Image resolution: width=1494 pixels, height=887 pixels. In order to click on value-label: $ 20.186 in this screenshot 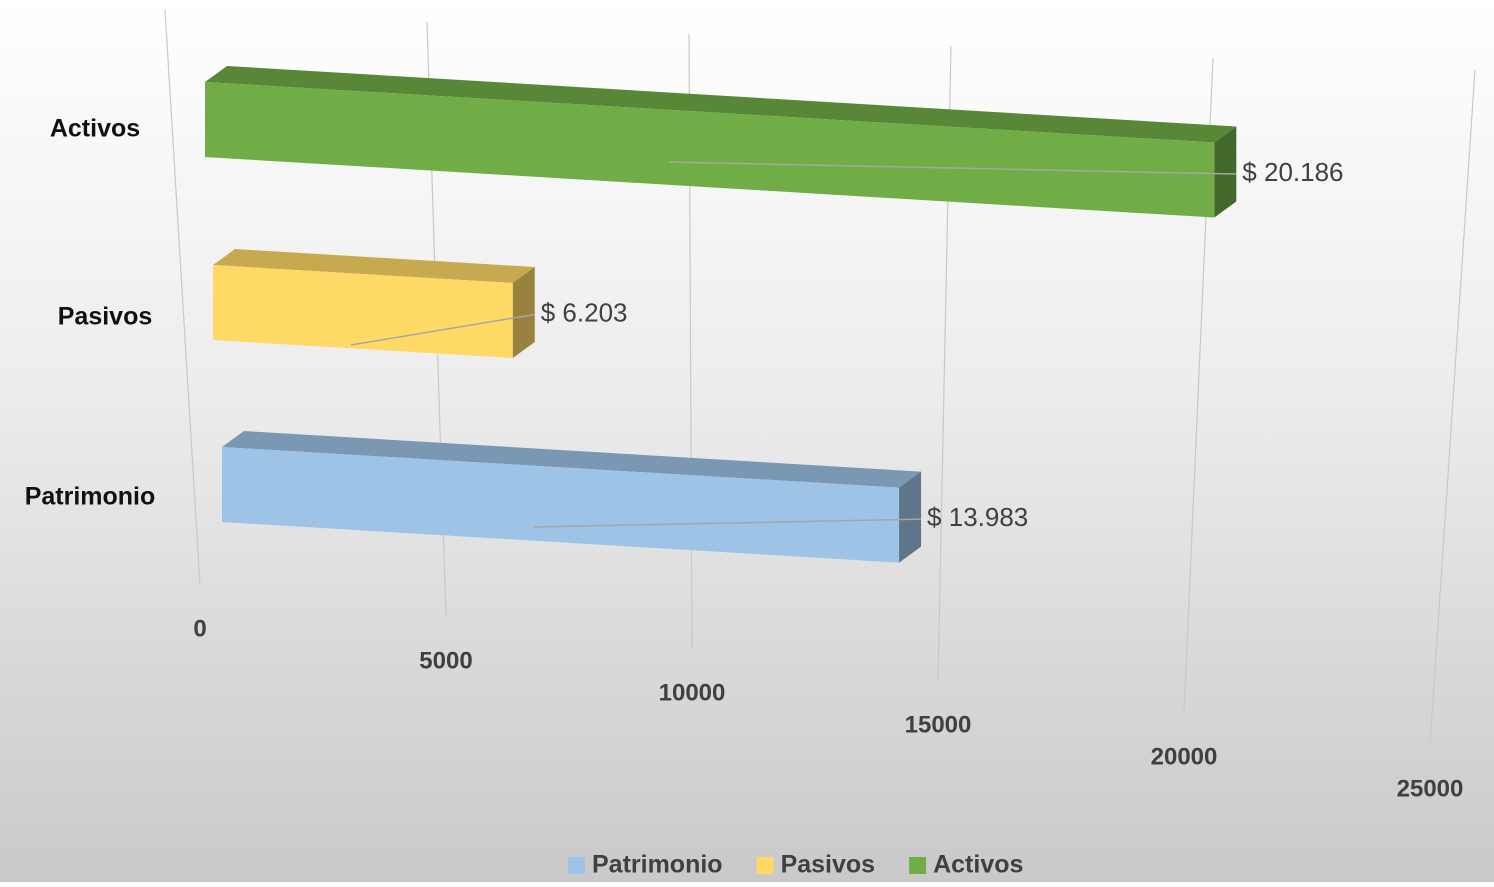, I will do `click(1292, 172)`.